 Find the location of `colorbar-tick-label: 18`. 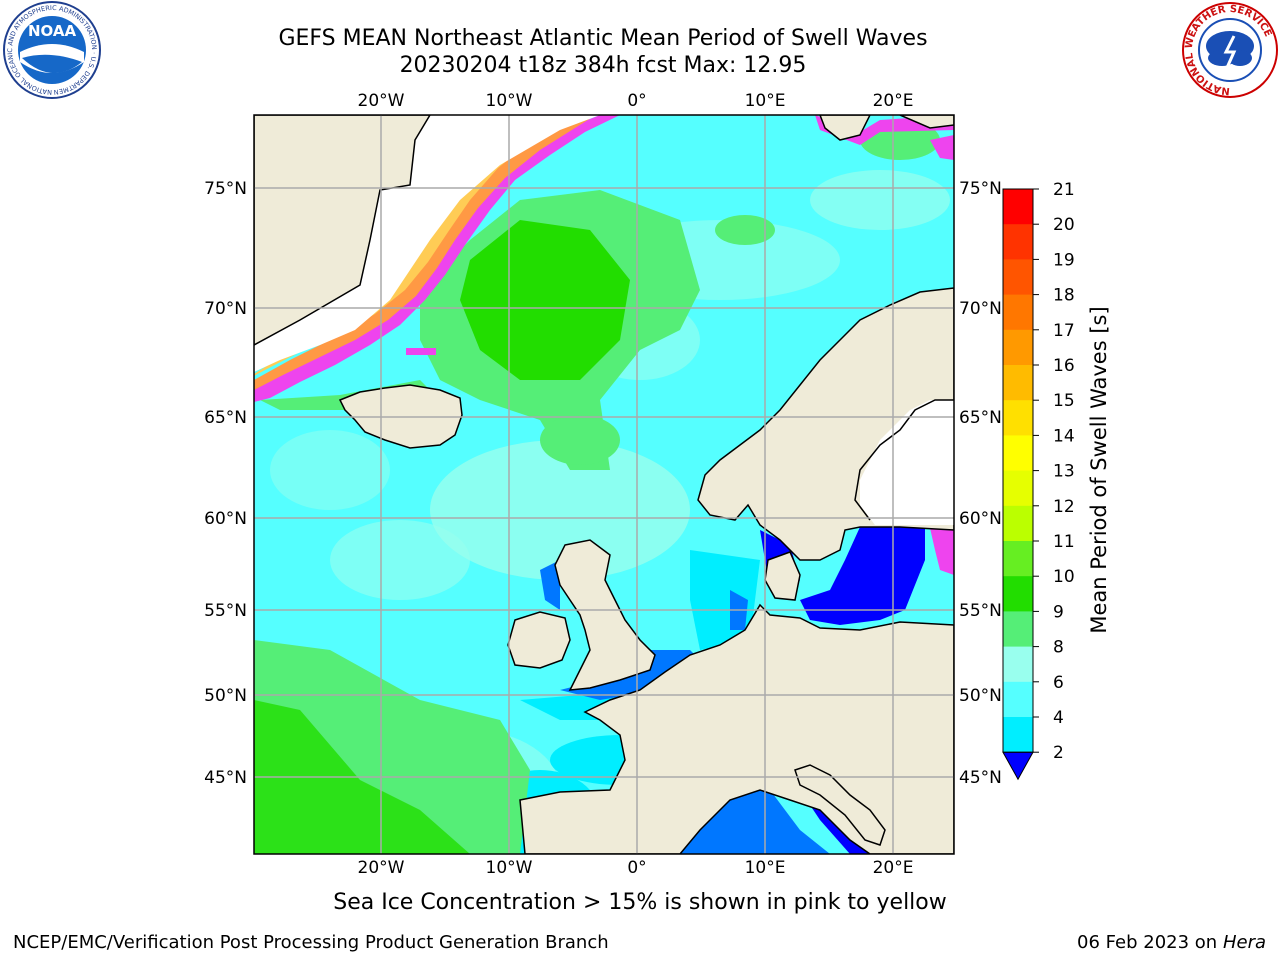

colorbar-tick-label: 18 is located at coordinates (1064, 296).